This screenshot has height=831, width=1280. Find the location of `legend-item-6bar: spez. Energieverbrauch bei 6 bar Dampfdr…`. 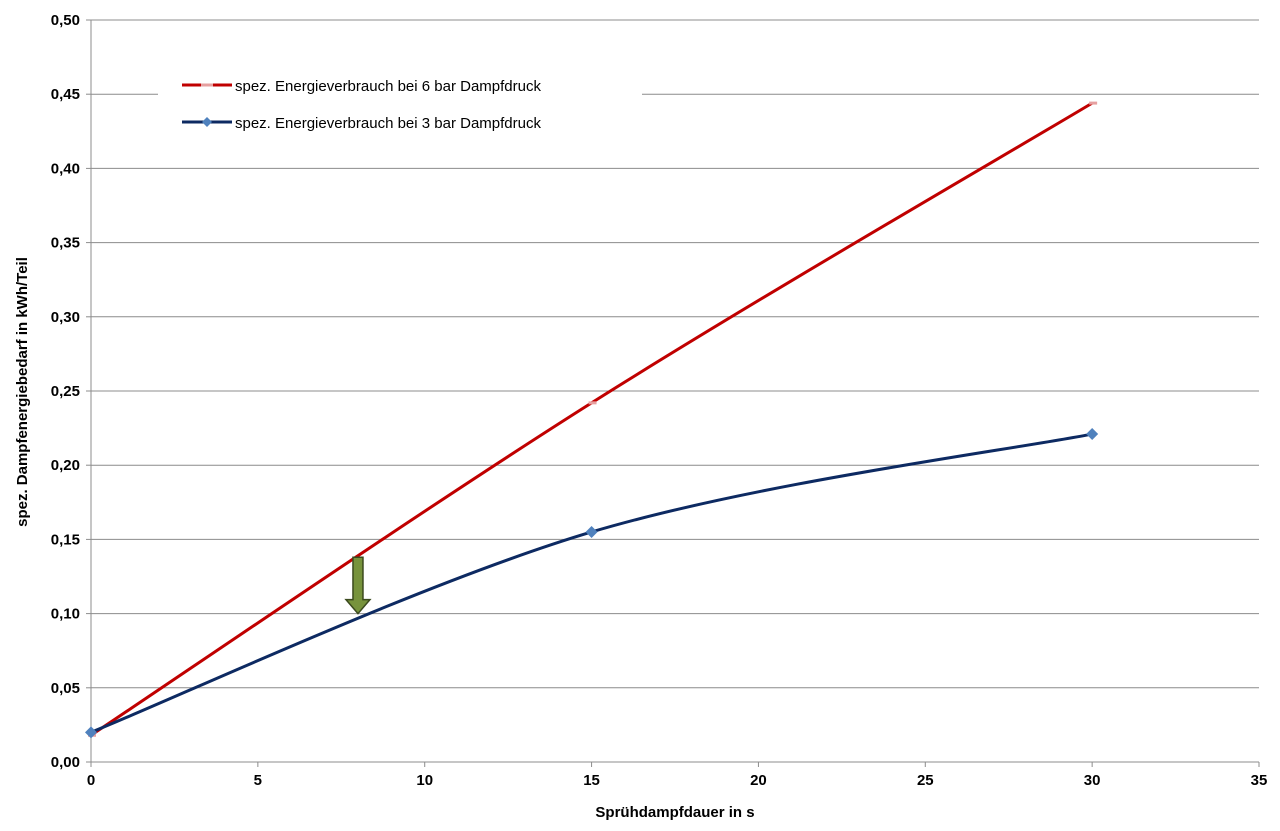

legend-item-6bar: spez. Energieverbrauch bei 6 bar Dampfdr… is located at coordinates (361, 86).